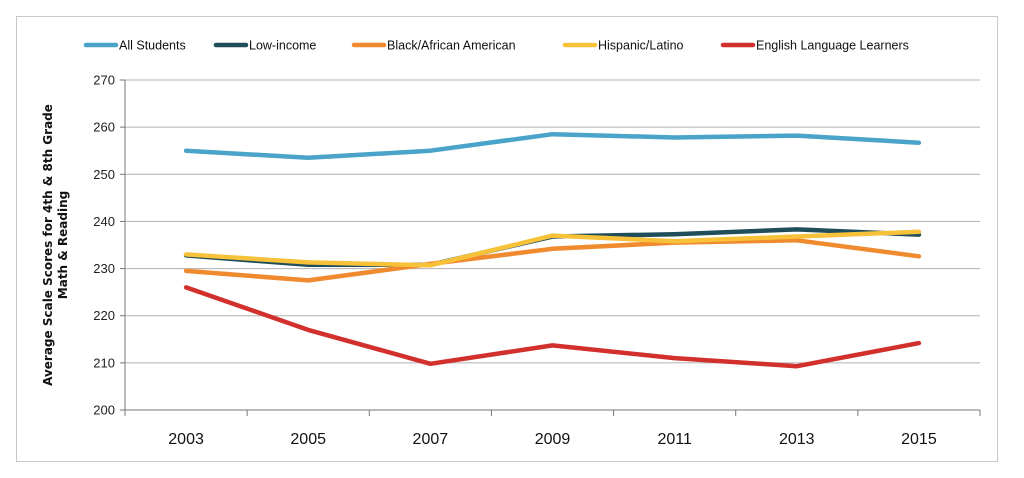  What do you see at coordinates (553, 439) in the screenshot?
I see `x-tick-label-2009: 2009` at bounding box center [553, 439].